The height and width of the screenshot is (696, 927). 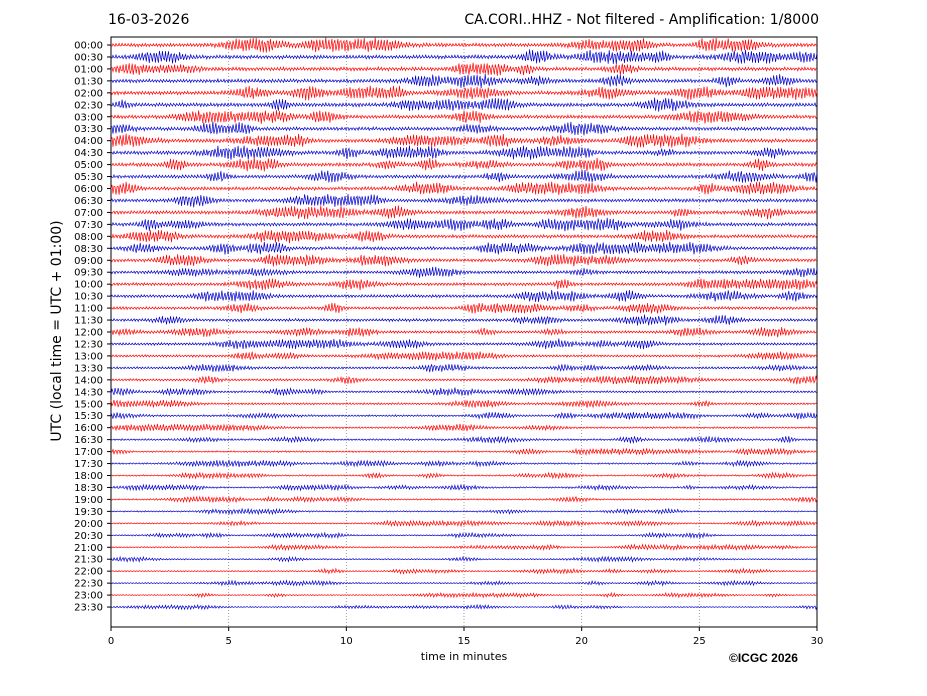 I want to click on y-tick-label: 13:30, so click(x=88, y=368).